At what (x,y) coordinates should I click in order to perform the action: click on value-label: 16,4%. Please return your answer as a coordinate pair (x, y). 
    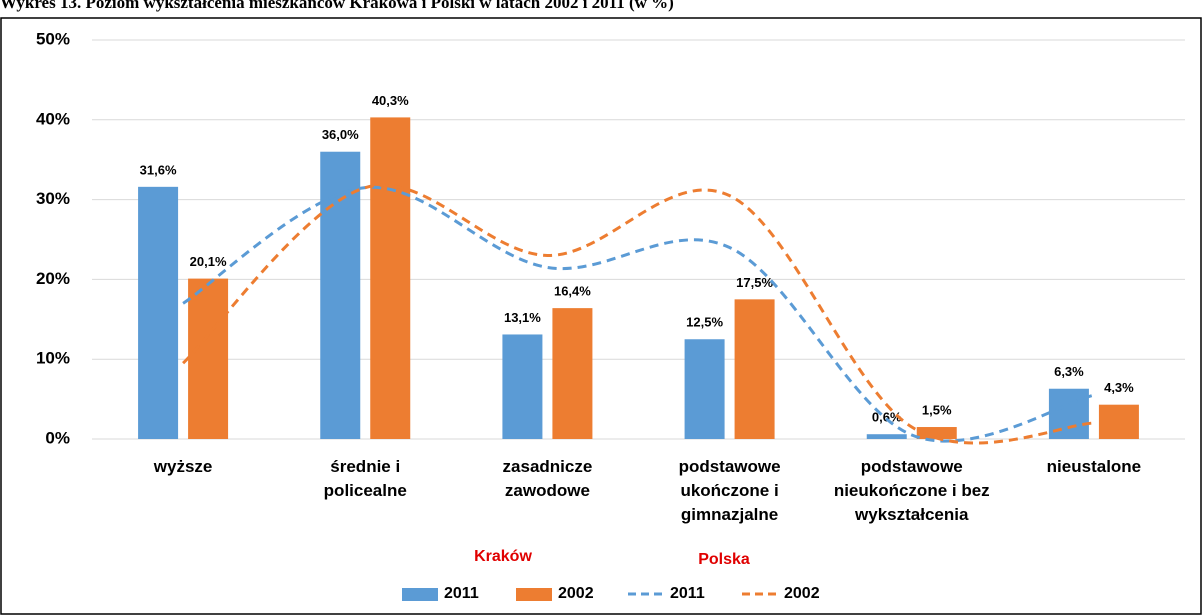
    Looking at the image, I should click on (572, 291).